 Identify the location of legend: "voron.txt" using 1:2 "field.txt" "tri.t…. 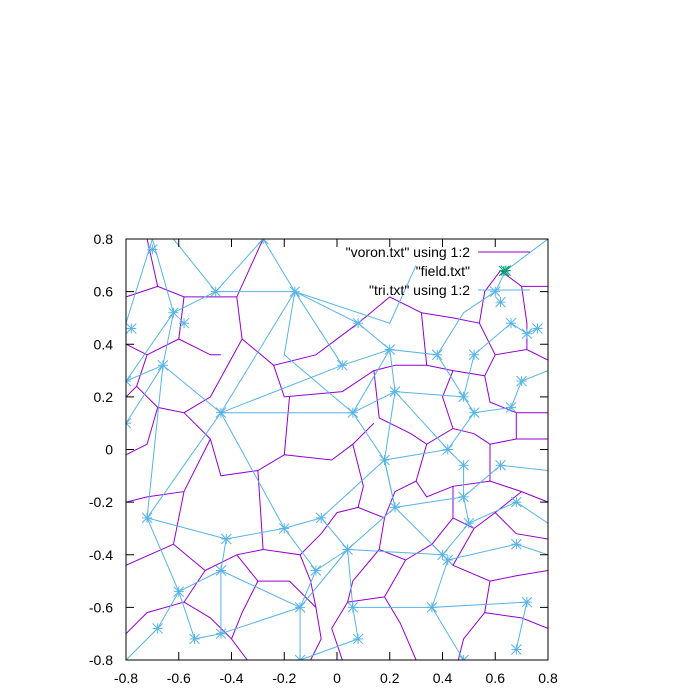
(438, 271).